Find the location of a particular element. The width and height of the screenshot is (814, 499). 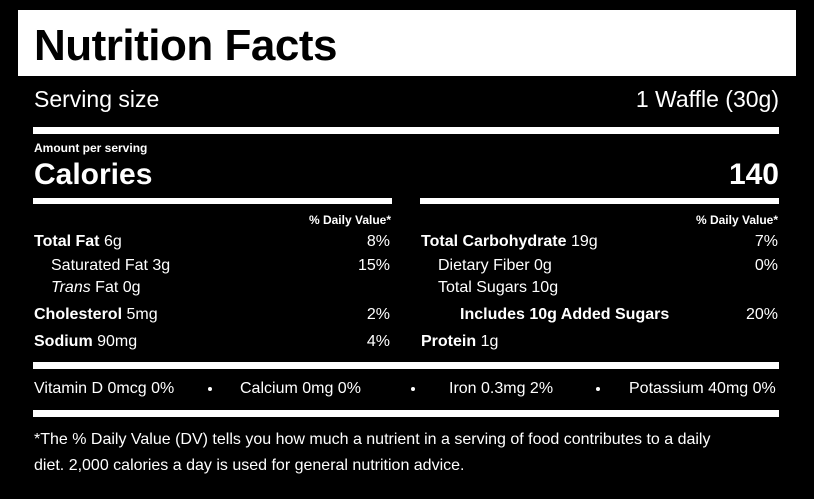

nutrient-label: Total Carbohydrate is located at coordinates (494, 241).